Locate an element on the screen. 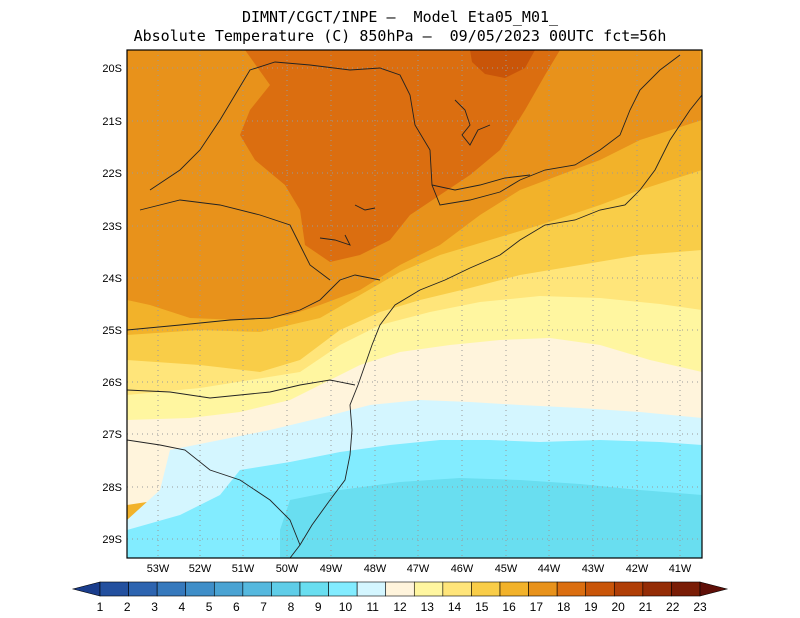 The height and width of the screenshot is (618, 800). colorbar-label: 7 is located at coordinates (263, 607).